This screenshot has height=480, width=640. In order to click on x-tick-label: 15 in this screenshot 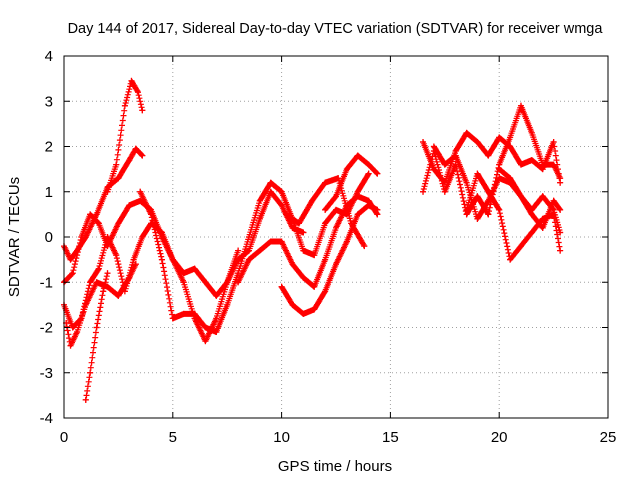, I will do `click(390, 437)`.